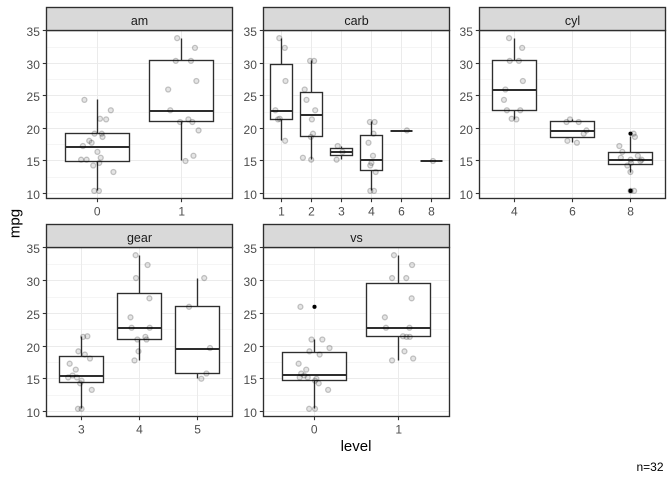  What do you see at coordinates (139, 238) in the screenshot?
I see `svg-text: gear` at bounding box center [139, 238].